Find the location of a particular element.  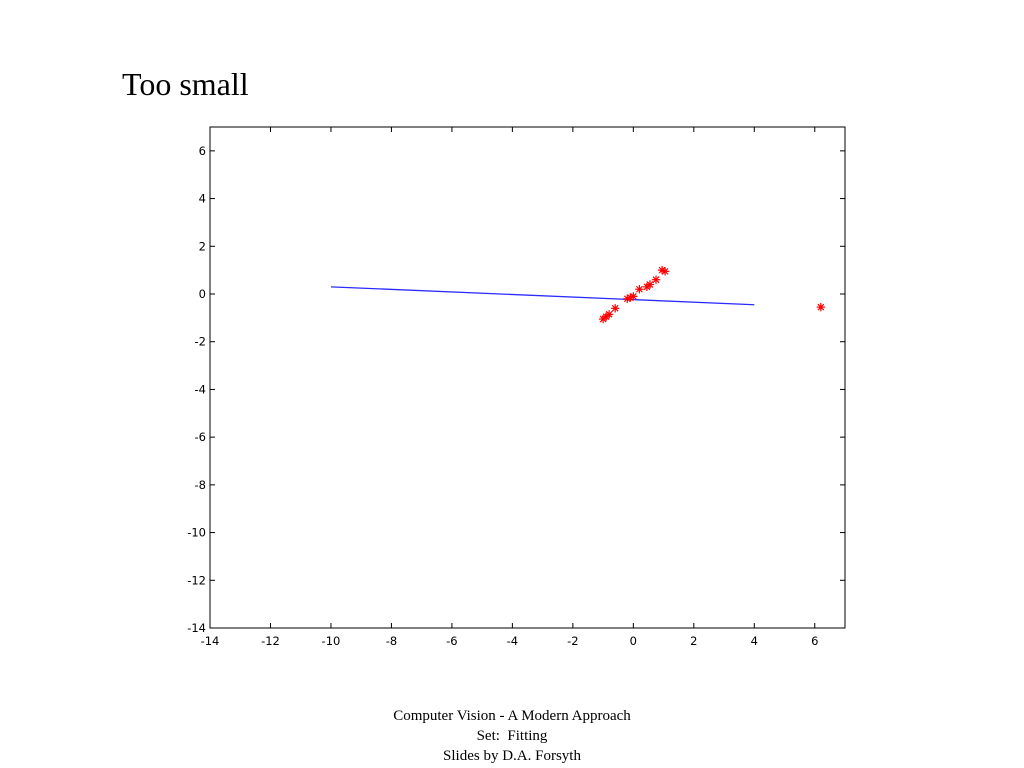

y-tick-label: 2 is located at coordinates (202, 246).